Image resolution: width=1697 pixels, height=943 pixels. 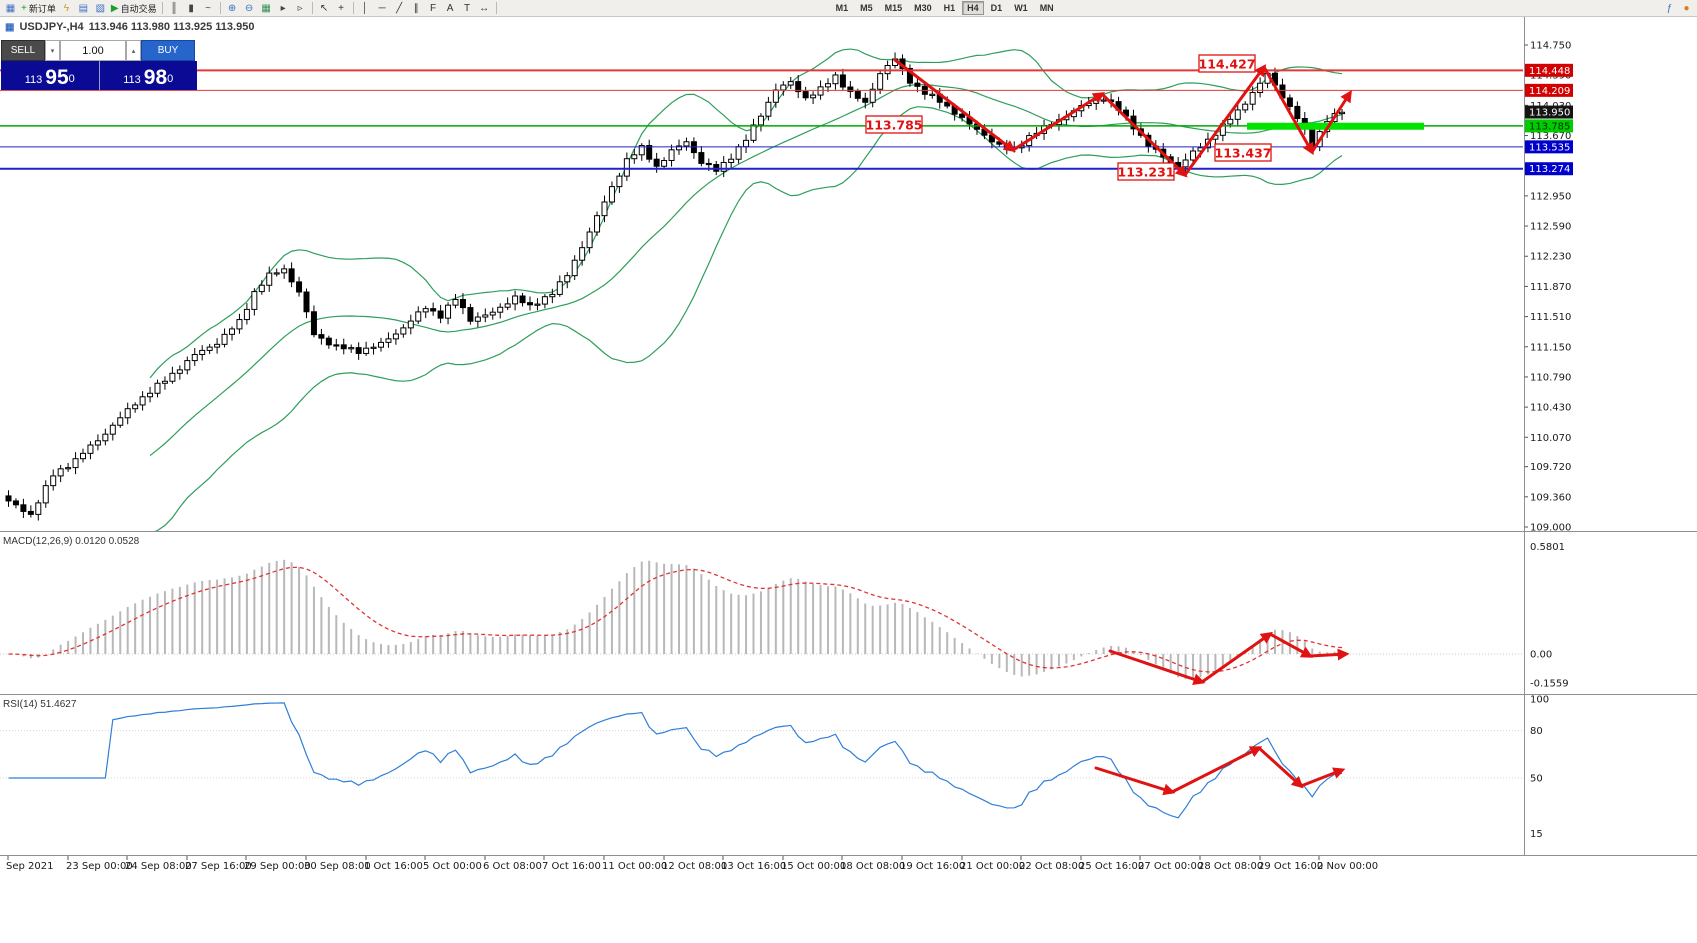 I want to click on alert-badge-icon: ●, so click(x=1686, y=8).